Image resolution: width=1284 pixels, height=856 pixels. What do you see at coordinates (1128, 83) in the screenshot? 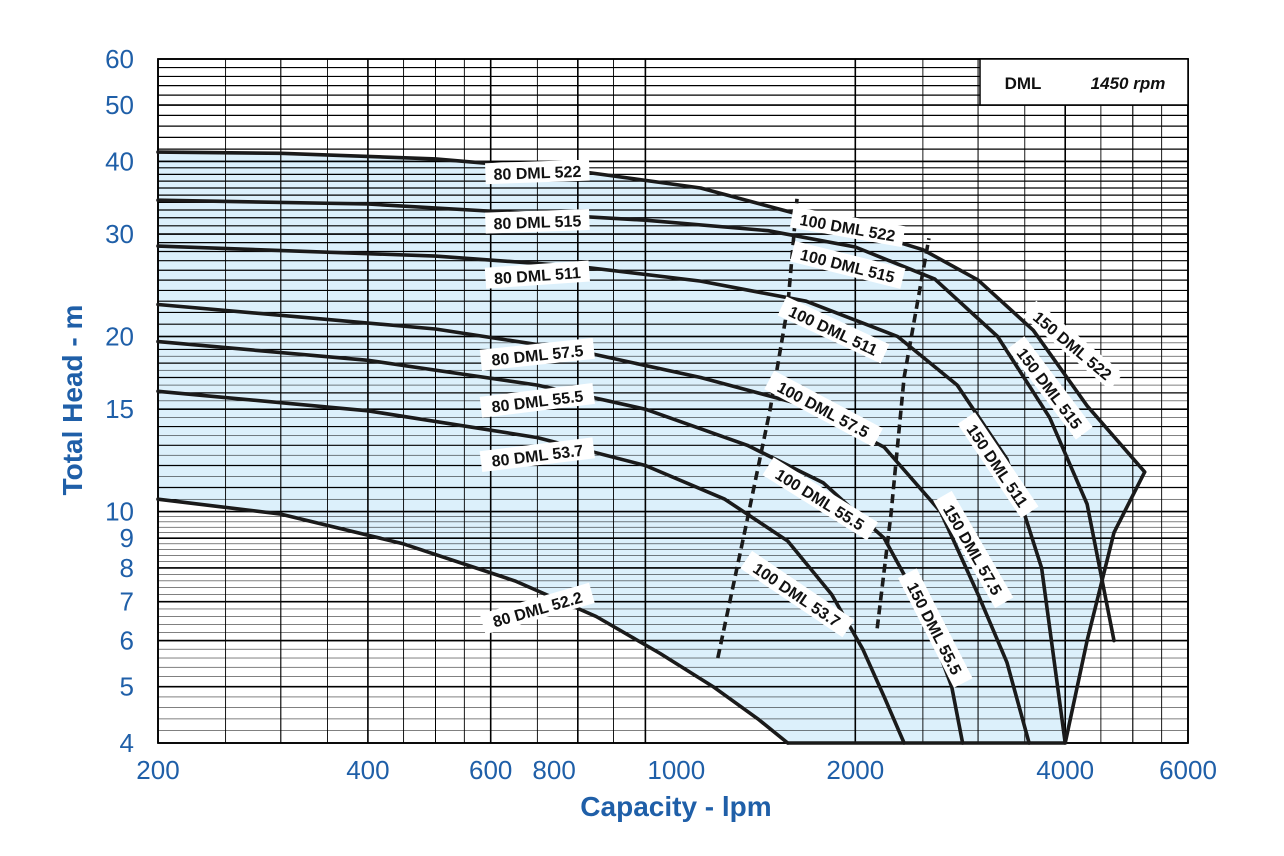
I see `legend-speed: 1450 rpm` at bounding box center [1128, 83].